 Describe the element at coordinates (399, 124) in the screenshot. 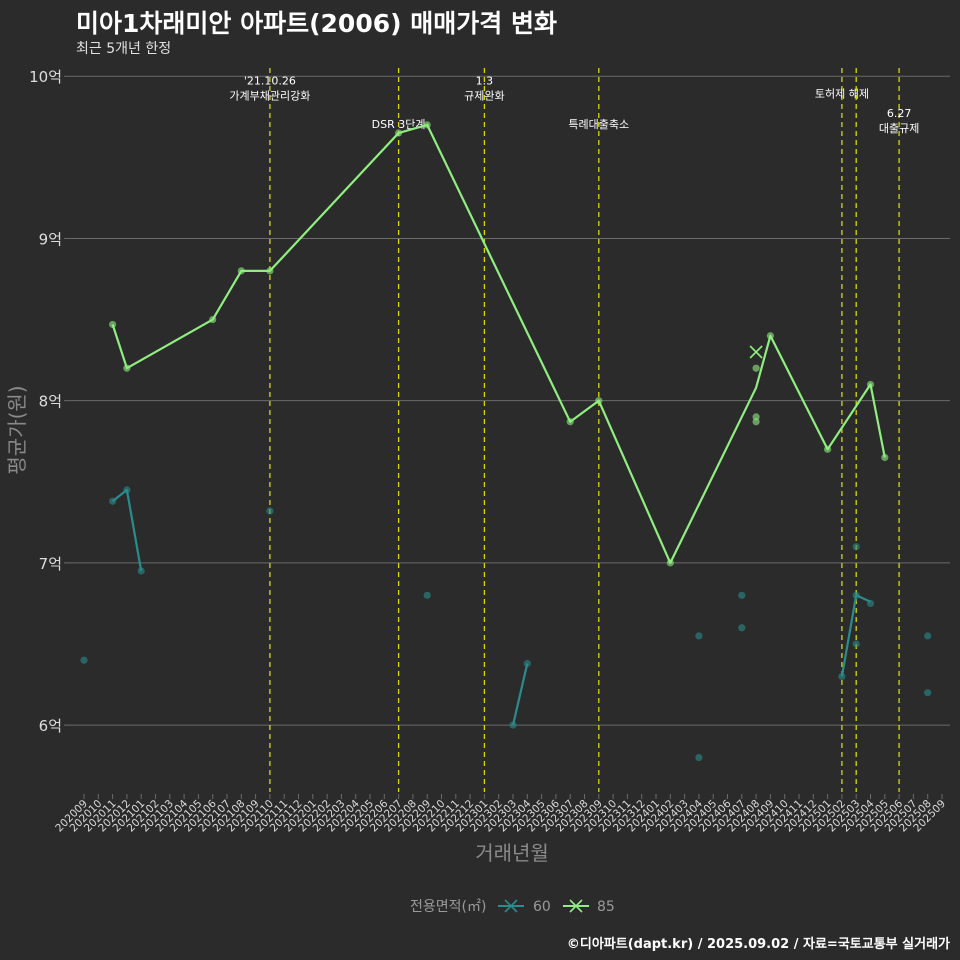

I see `event-annotation: DSR 3단계` at that location.